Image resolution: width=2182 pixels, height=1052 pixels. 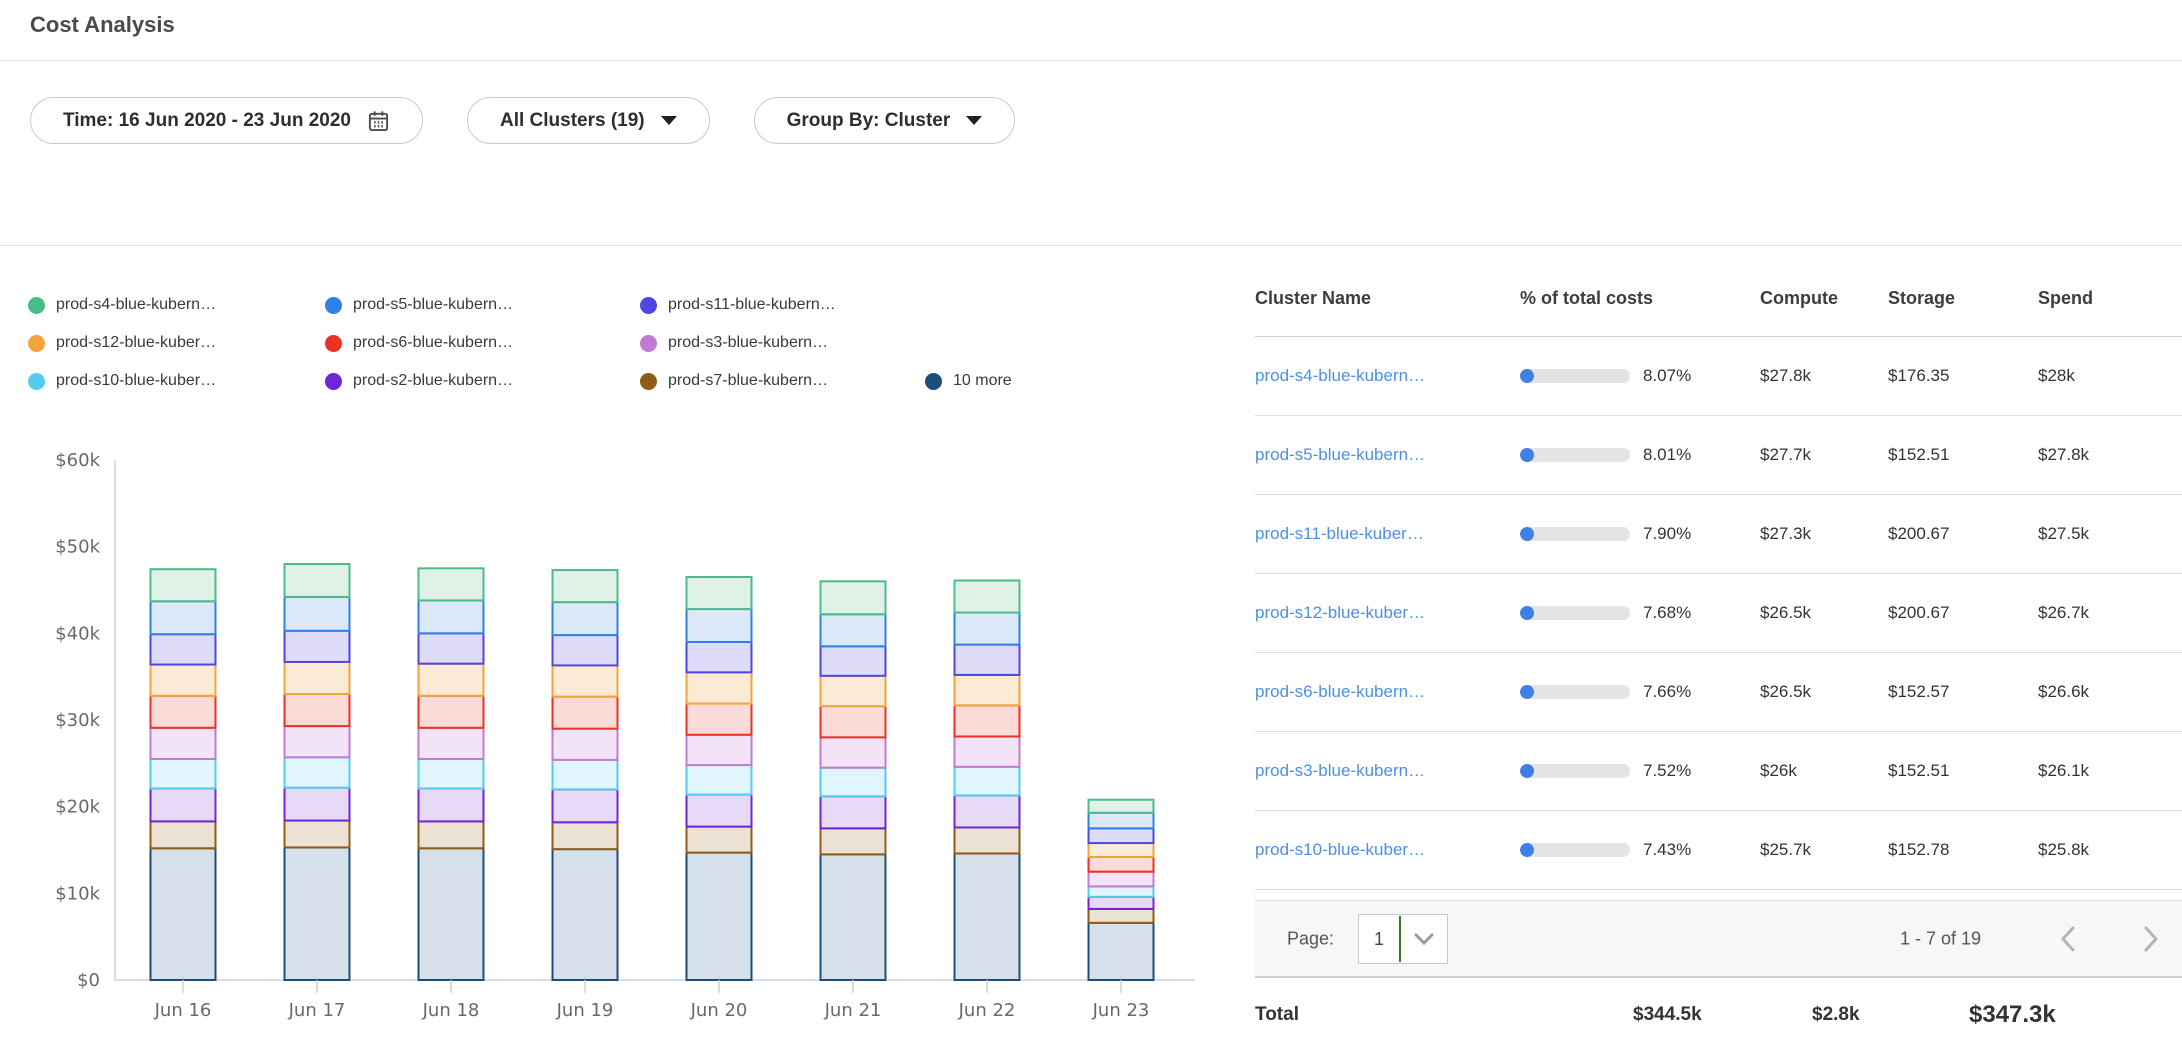 What do you see at coordinates (588, 120) in the screenshot?
I see `clusters-filter-dropdown: All Clusters (19)` at bounding box center [588, 120].